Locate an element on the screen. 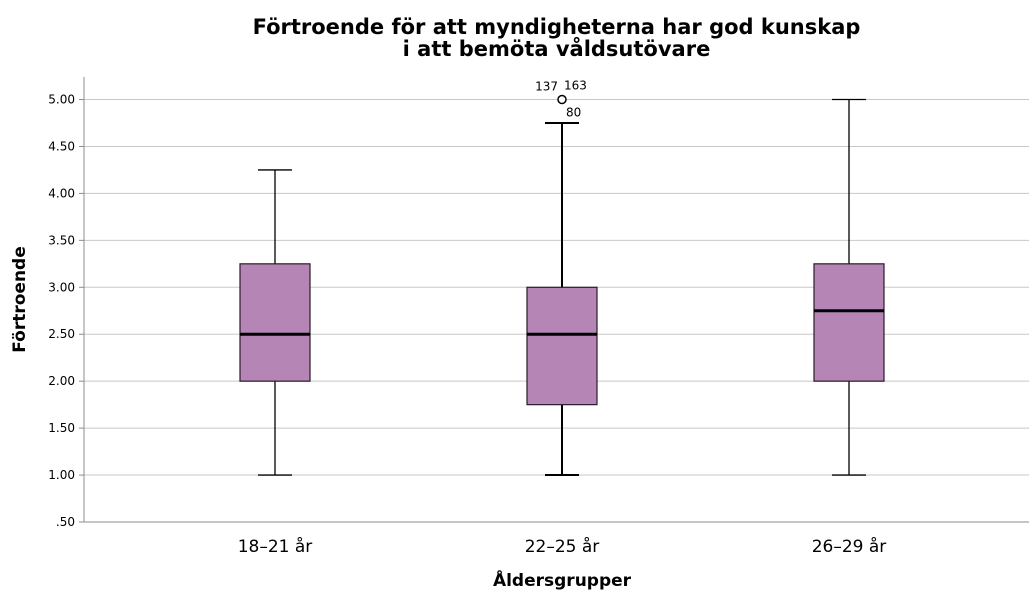 This screenshot has width=1029, height=591. box-2: 137 163 80 is located at coordinates (562, 278).